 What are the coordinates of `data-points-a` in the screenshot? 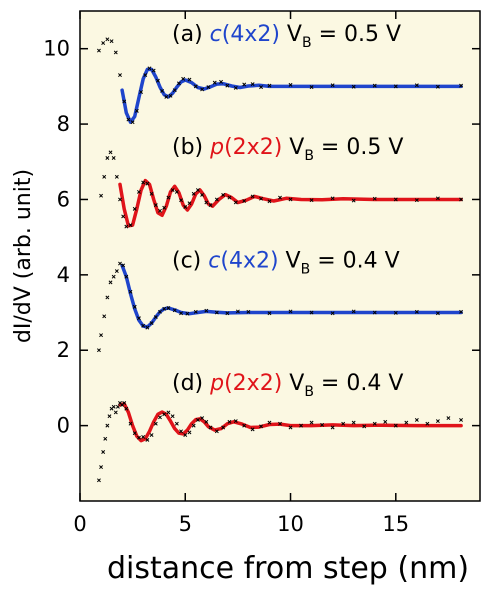 It's located at (280, 81).